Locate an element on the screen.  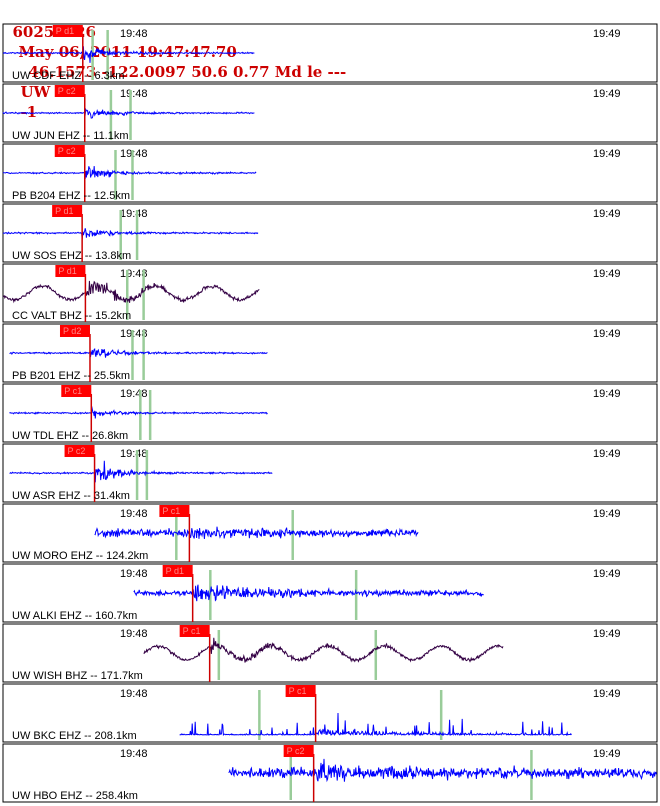
station-label: UW WISH BHZ -- 171.7km is located at coordinates (77, 676).